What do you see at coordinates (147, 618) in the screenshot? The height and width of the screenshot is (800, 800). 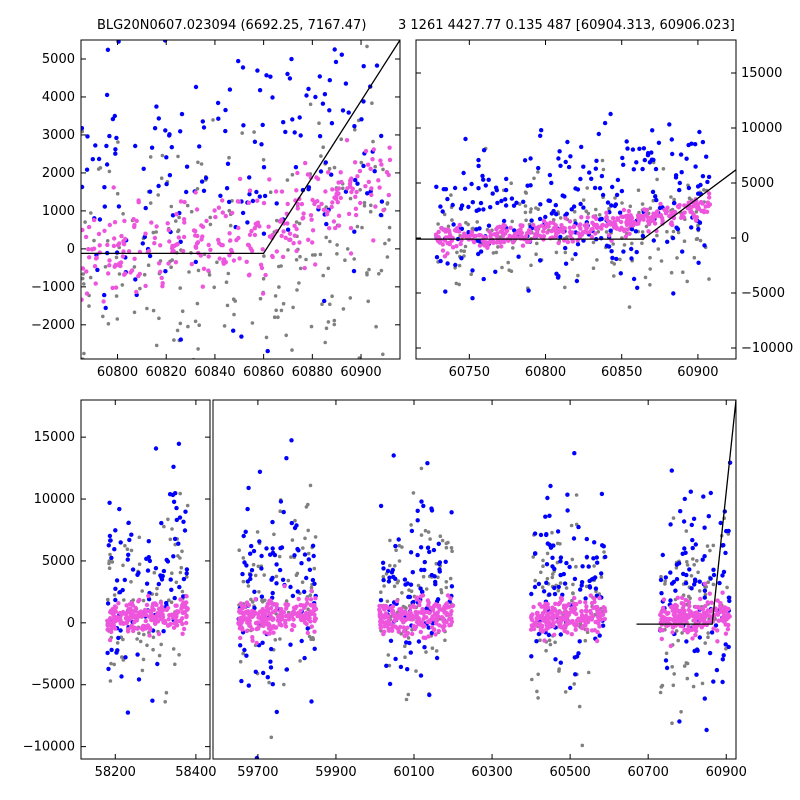 I see `pink-series` at bounding box center [147, 618].